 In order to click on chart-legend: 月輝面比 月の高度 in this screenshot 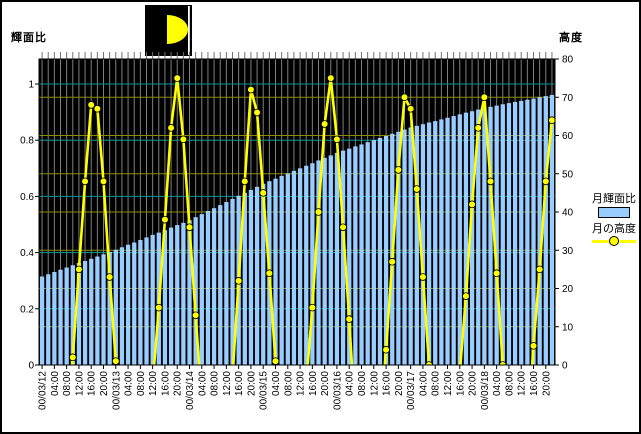, I will do `click(612, 219)`.